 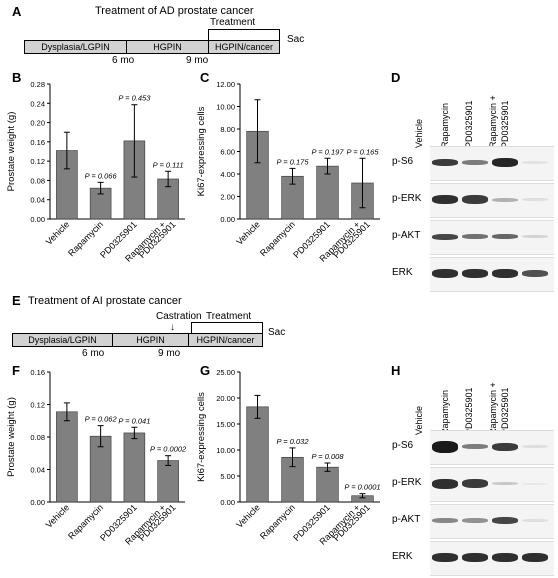 I want to click on stage-segment: Dysplasia/LGPIN, so click(x=76, y=47).